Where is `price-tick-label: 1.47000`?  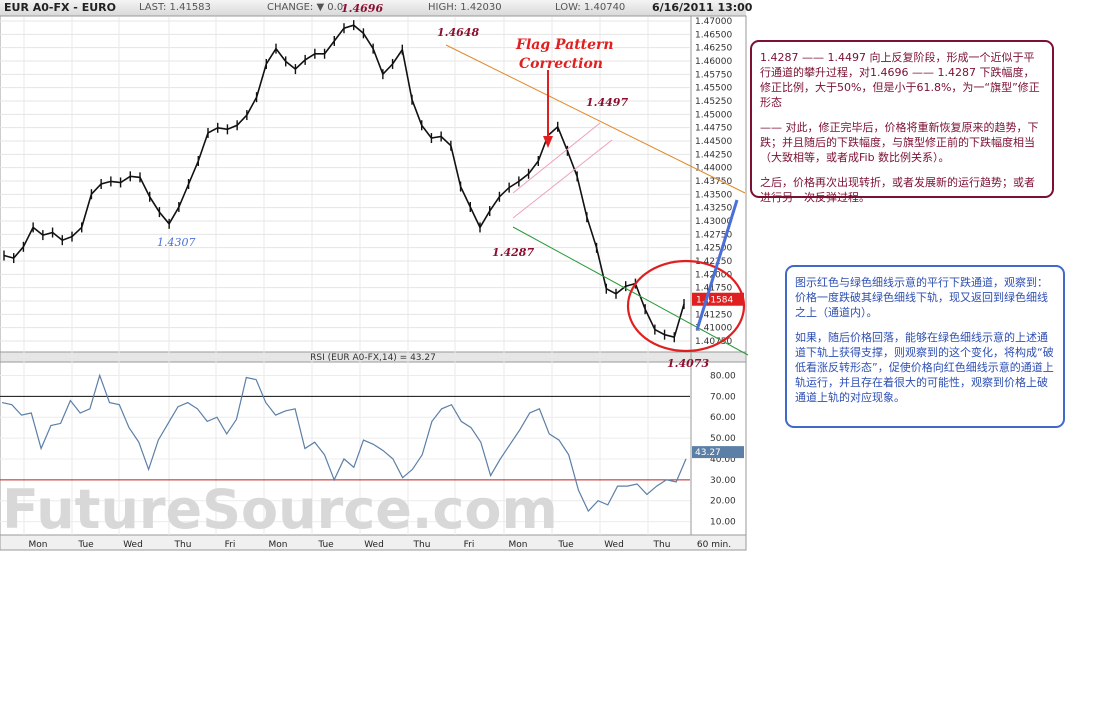 price-tick-label: 1.47000 is located at coordinates (713, 22).